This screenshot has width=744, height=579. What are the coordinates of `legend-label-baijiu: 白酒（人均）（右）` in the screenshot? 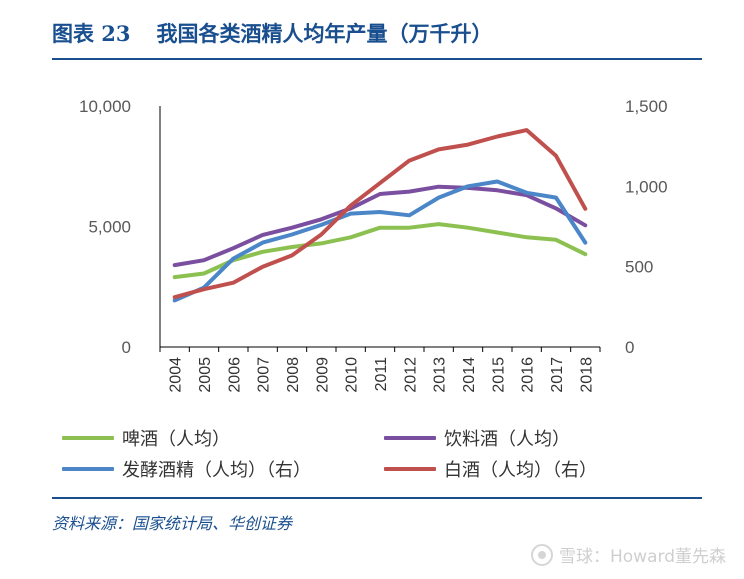 It's located at (520, 470).